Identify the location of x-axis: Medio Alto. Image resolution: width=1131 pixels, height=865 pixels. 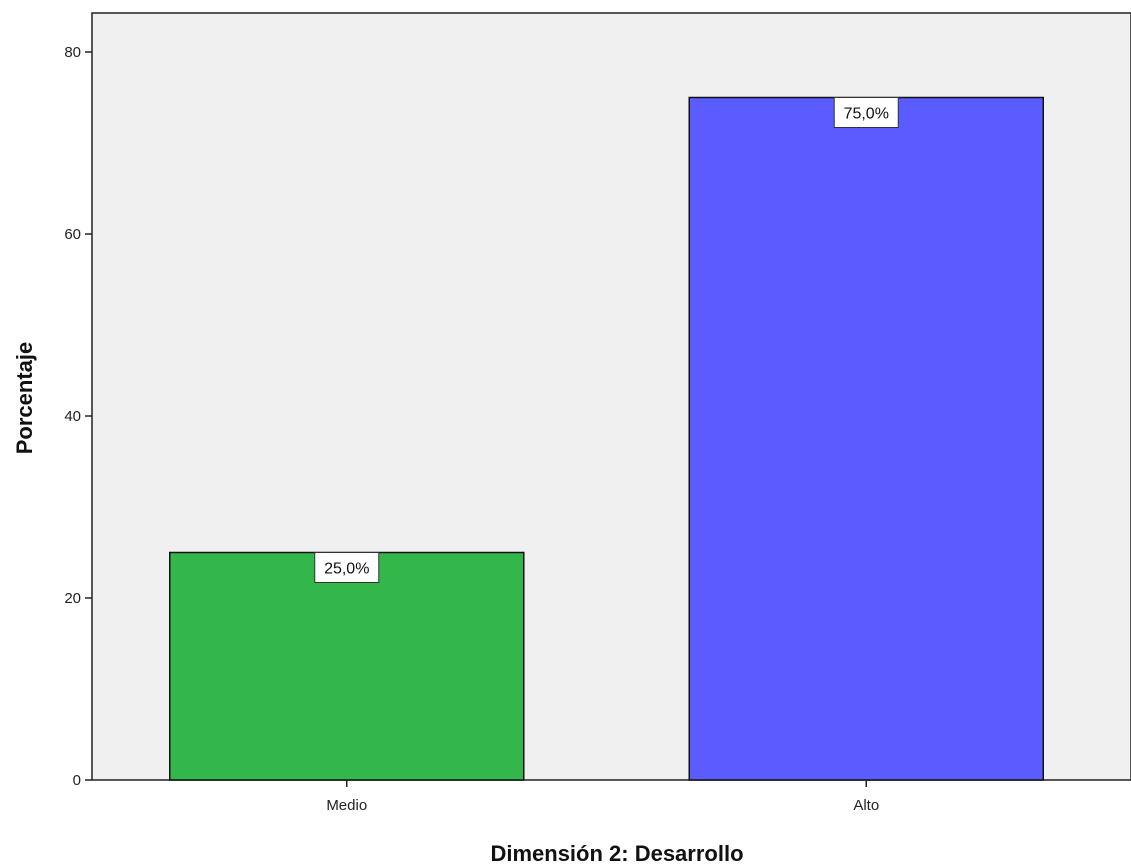
(602, 797).